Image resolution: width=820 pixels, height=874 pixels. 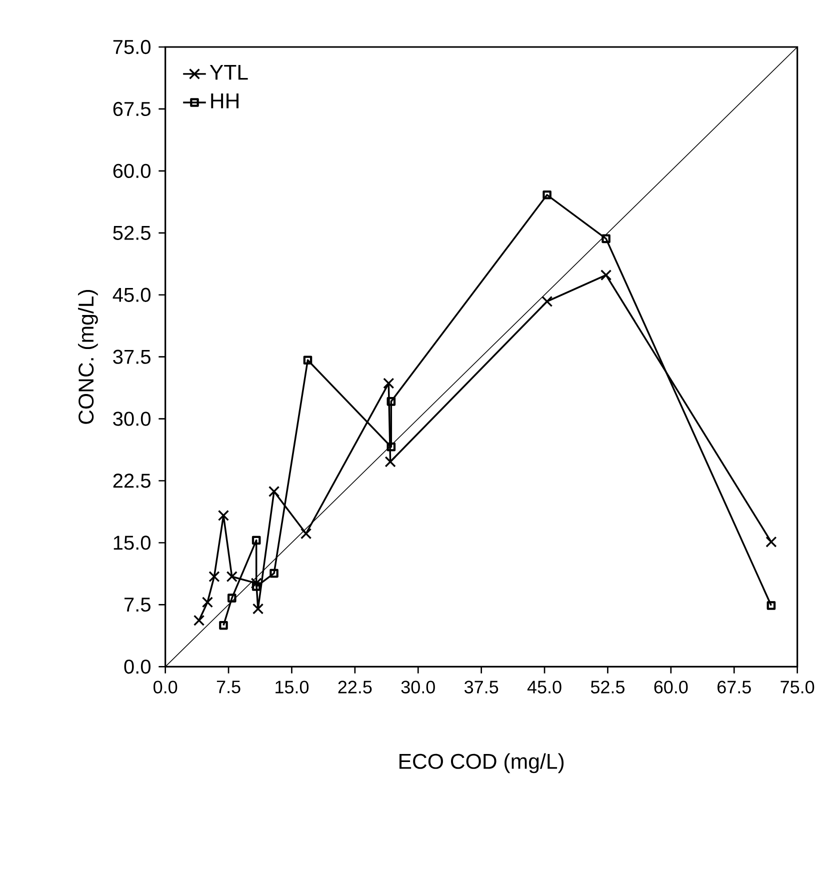 I want to click on x-tick-label: 52.5, so click(x=607, y=687).